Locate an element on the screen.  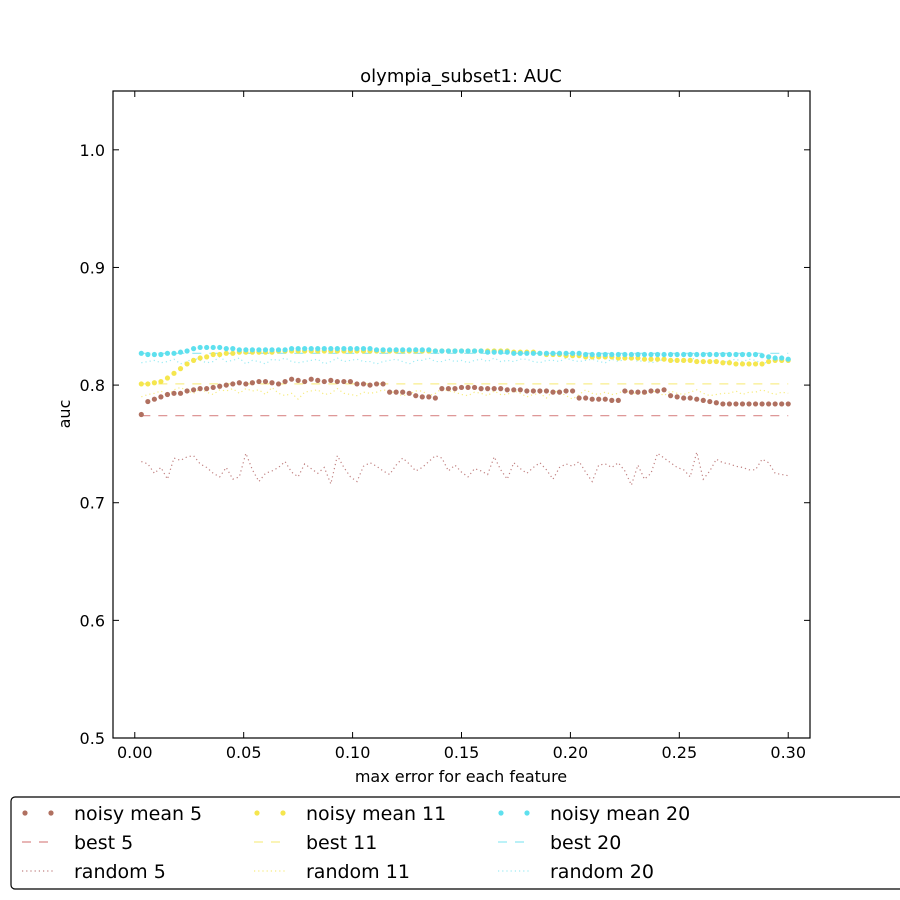
series-line is located at coordinates (465, 469).